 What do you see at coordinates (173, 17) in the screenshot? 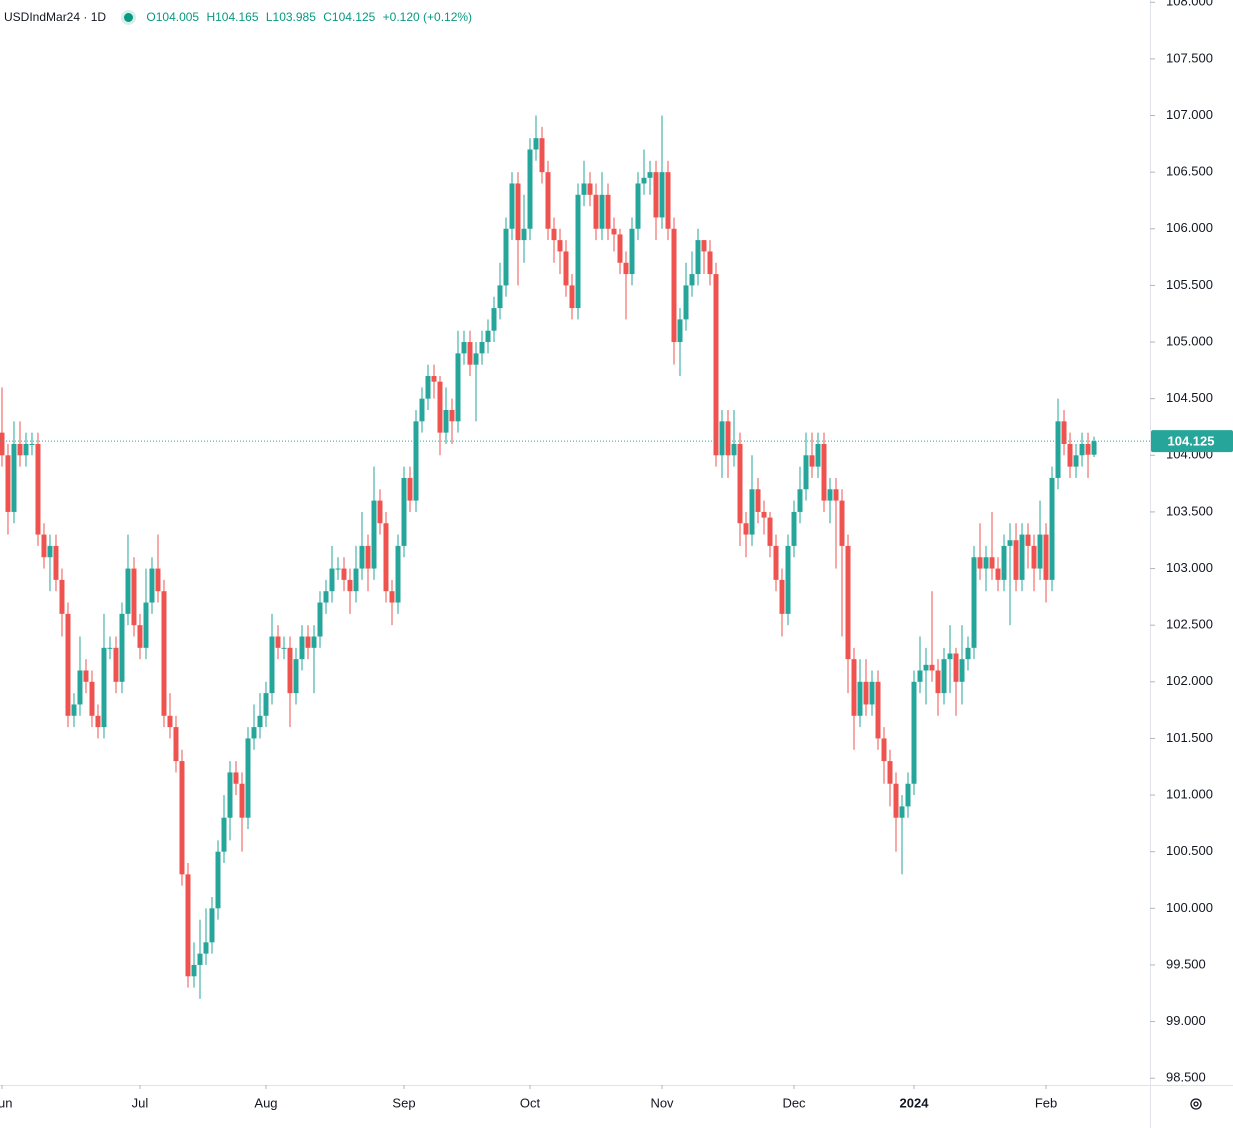
I see `legend-open: O104.005` at bounding box center [173, 17].